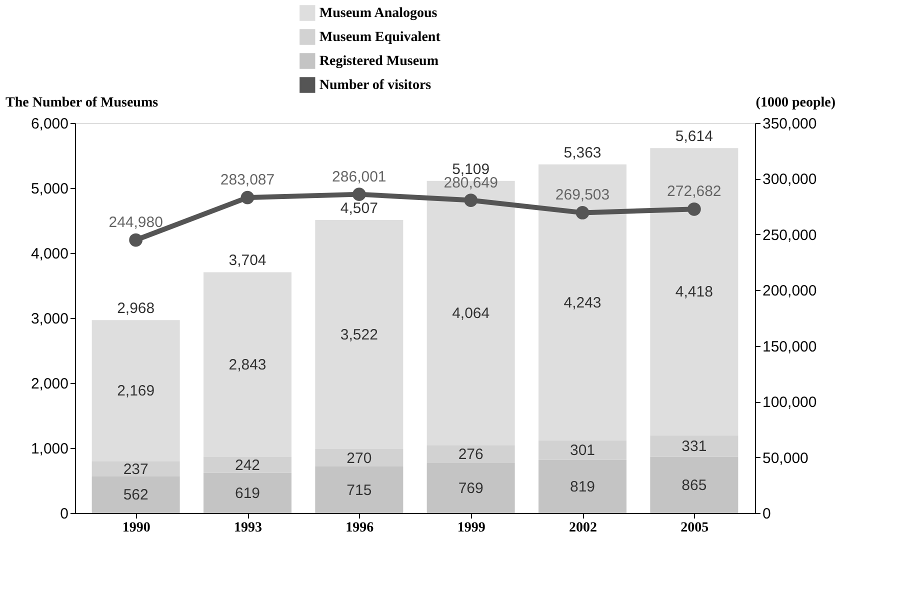 This screenshot has width=898, height=594. Describe the element at coordinates (583, 450) in the screenshot. I see `data-label: 301` at that location.